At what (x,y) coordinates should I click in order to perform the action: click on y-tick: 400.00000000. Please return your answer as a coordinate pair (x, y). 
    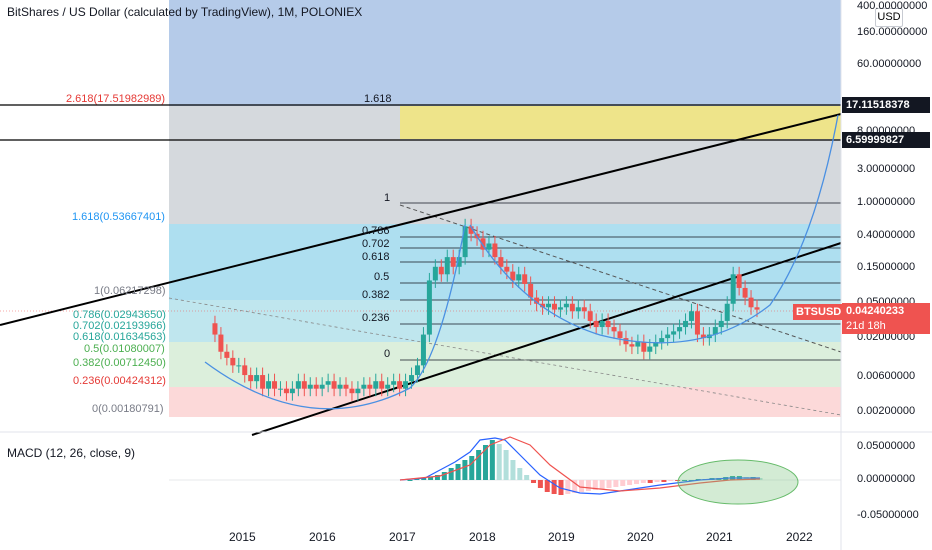
    Looking at the image, I should click on (892, 6).